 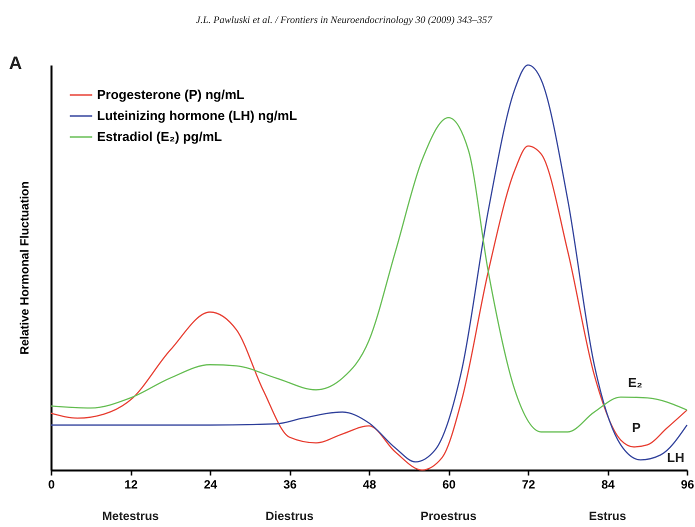 What do you see at coordinates (131, 485) in the screenshot?
I see `x-tick-label: 12` at bounding box center [131, 485].